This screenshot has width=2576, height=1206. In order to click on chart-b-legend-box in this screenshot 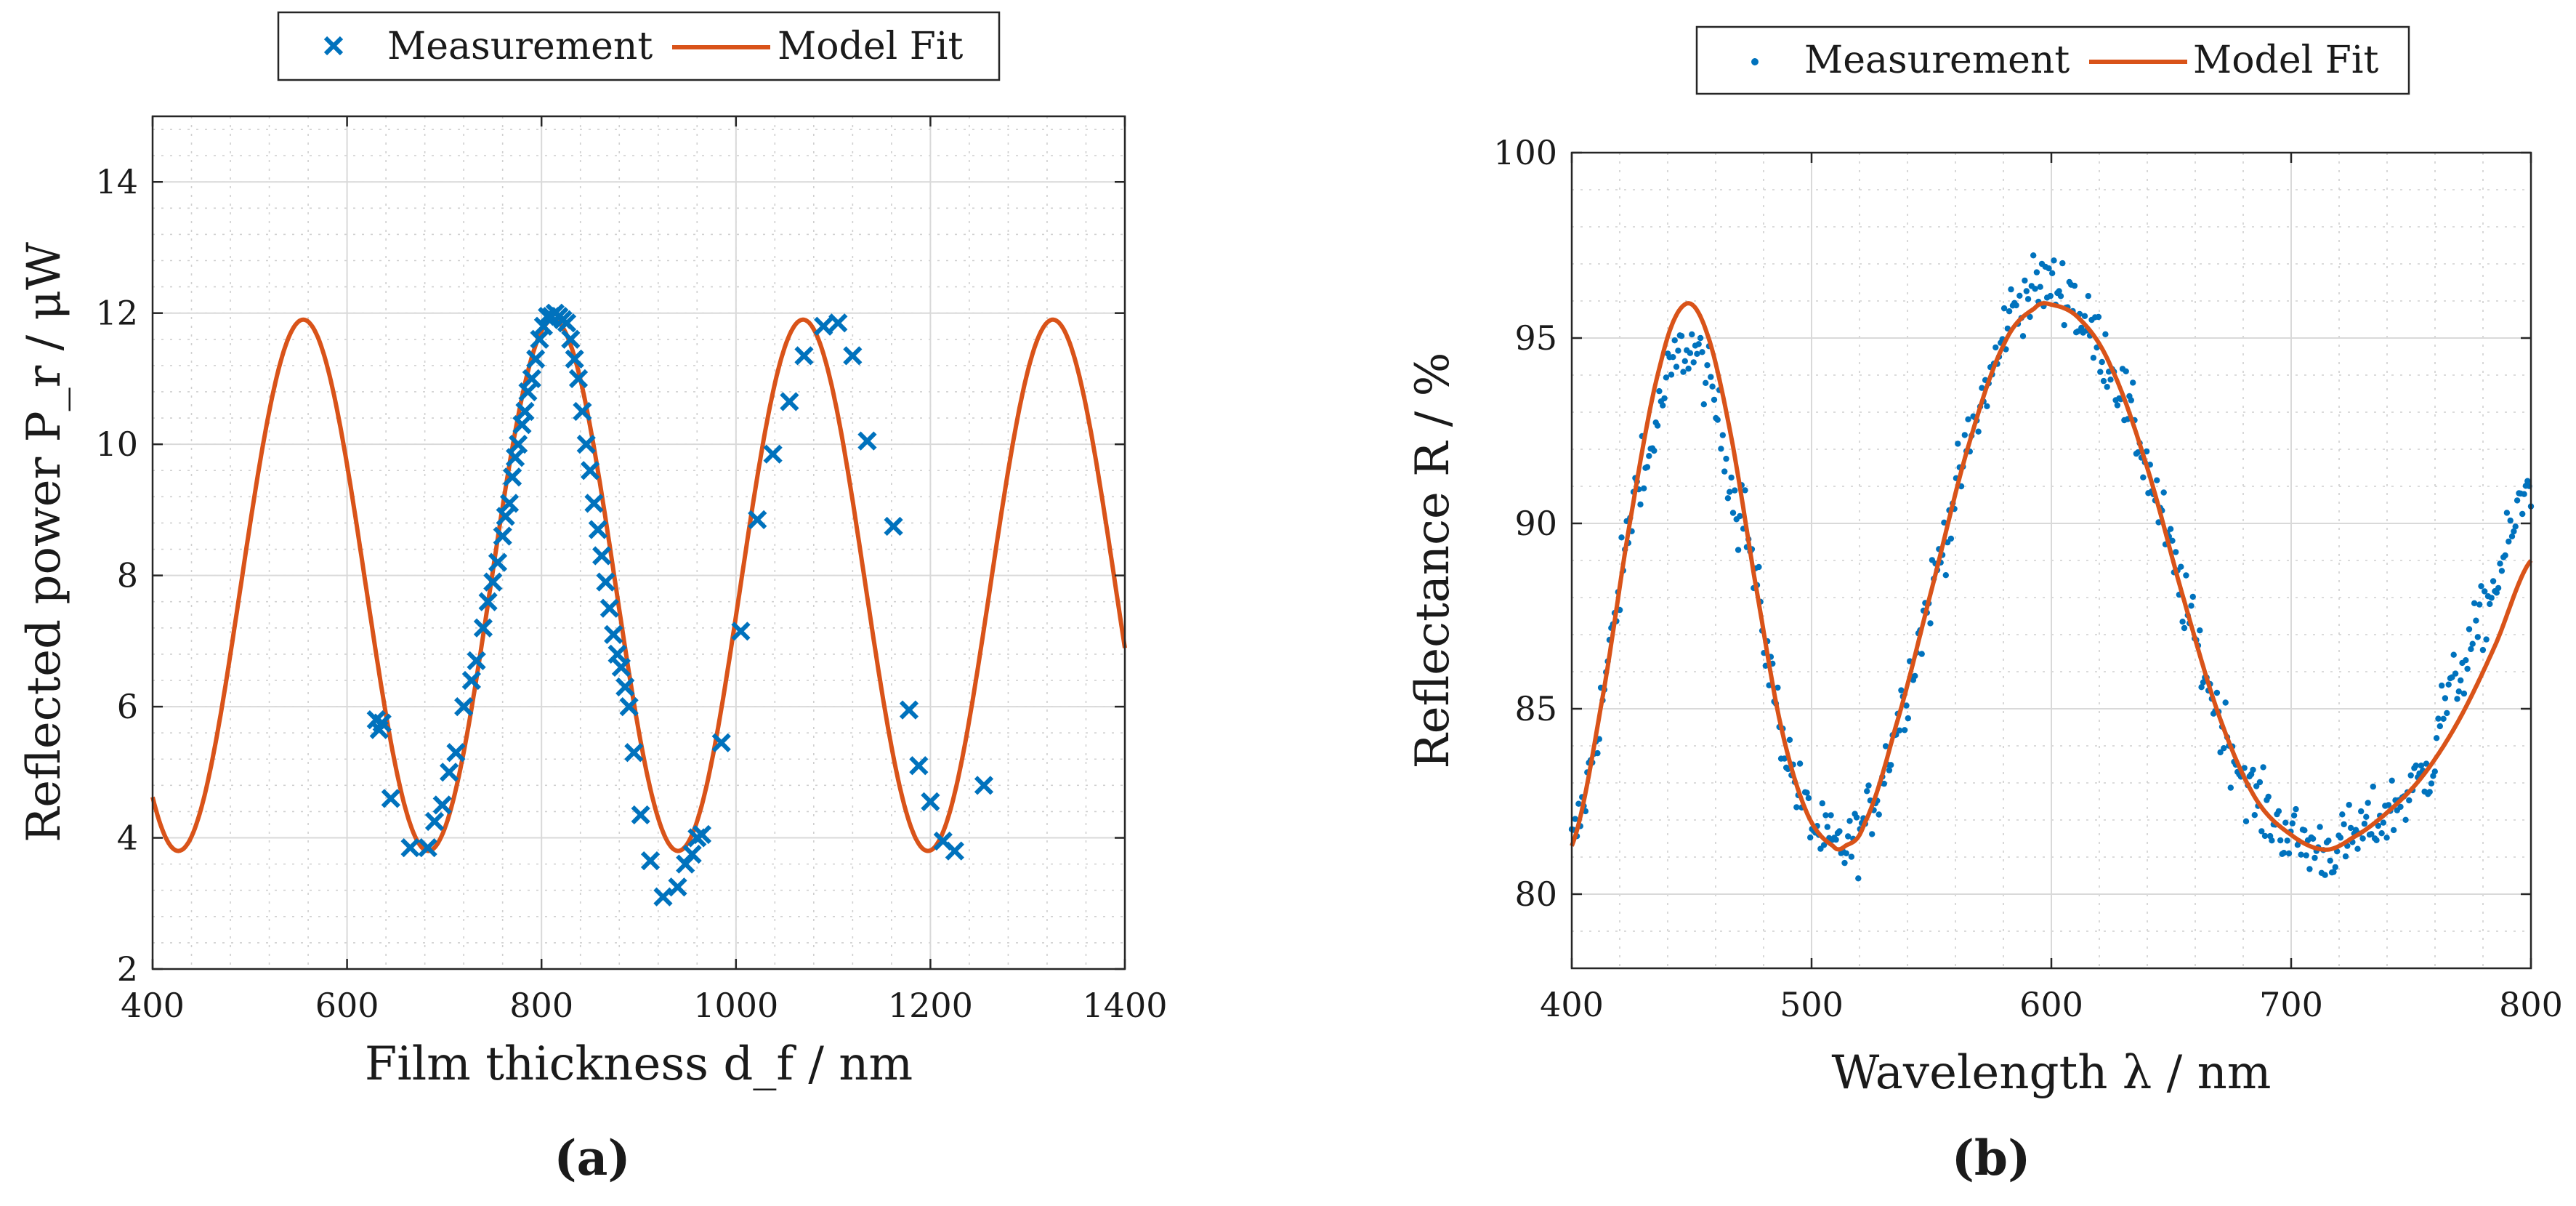, I will do `click(2052, 60)`.